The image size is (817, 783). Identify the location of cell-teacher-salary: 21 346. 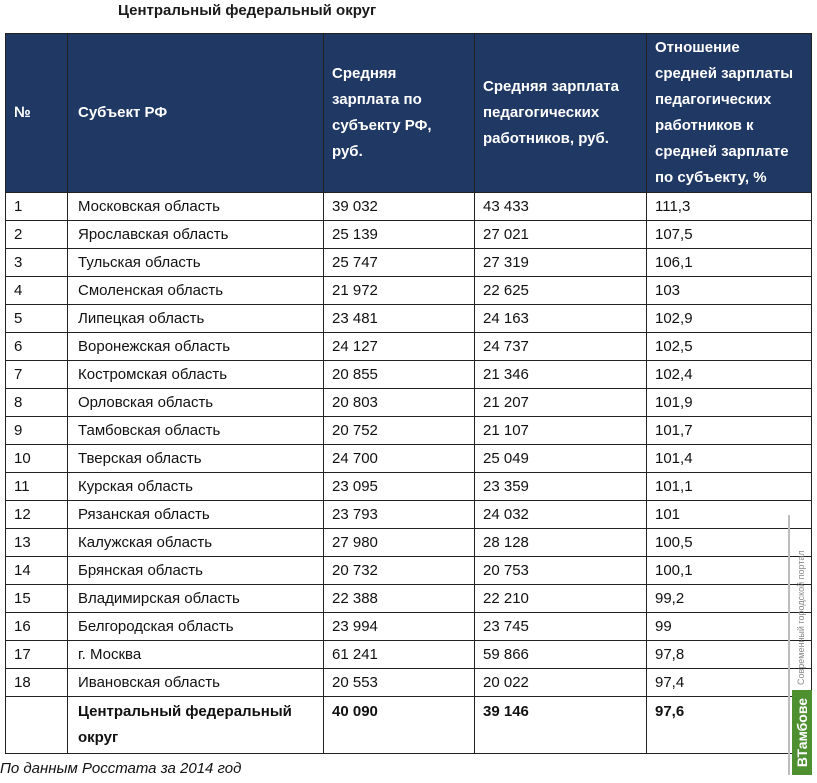
(560, 374).